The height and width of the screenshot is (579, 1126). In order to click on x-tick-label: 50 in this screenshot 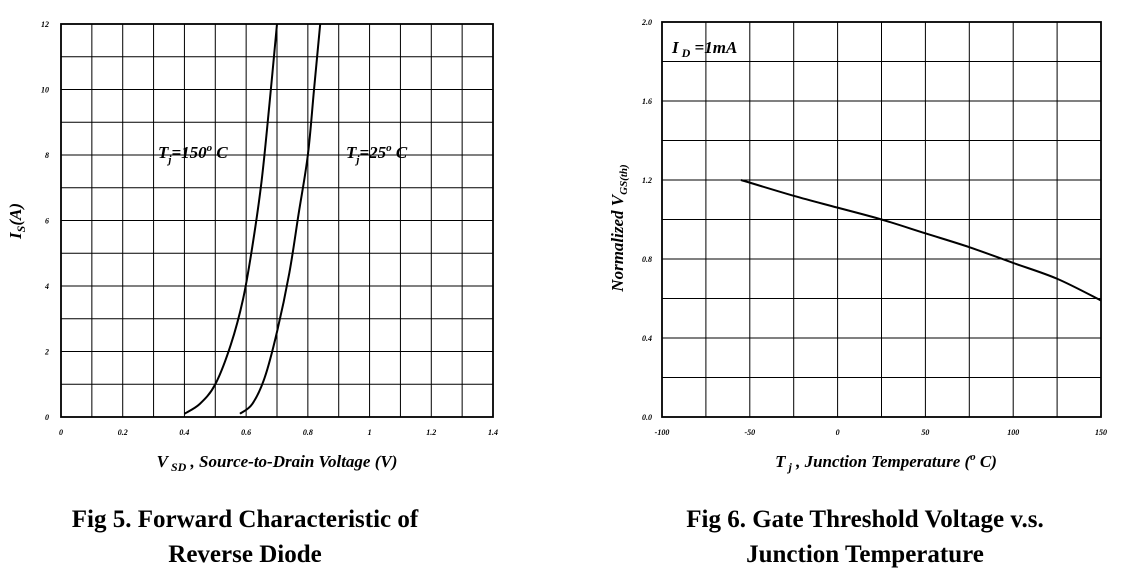, I will do `click(925, 432)`.